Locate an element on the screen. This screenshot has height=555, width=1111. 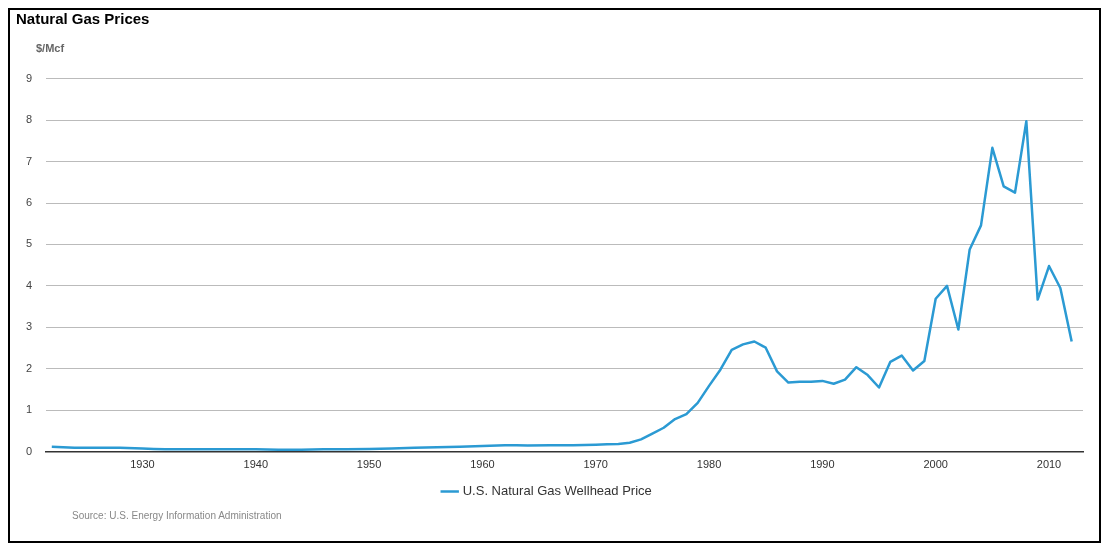
y-tick-label: 9 is located at coordinates (29, 77).